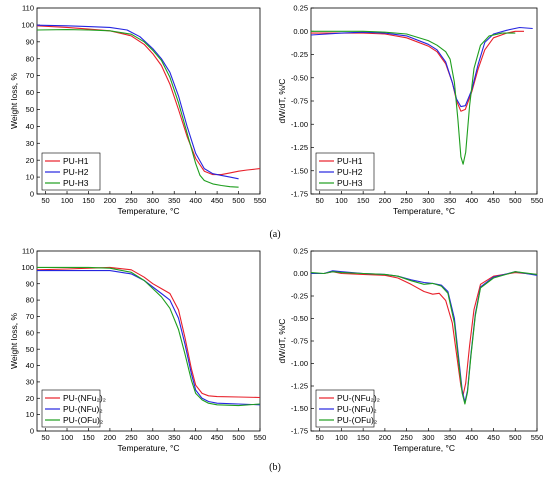 The height and width of the screenshot is (481, 550). I want to click on legend-label-2: PU-(NFu)₂, so click(357, 409).